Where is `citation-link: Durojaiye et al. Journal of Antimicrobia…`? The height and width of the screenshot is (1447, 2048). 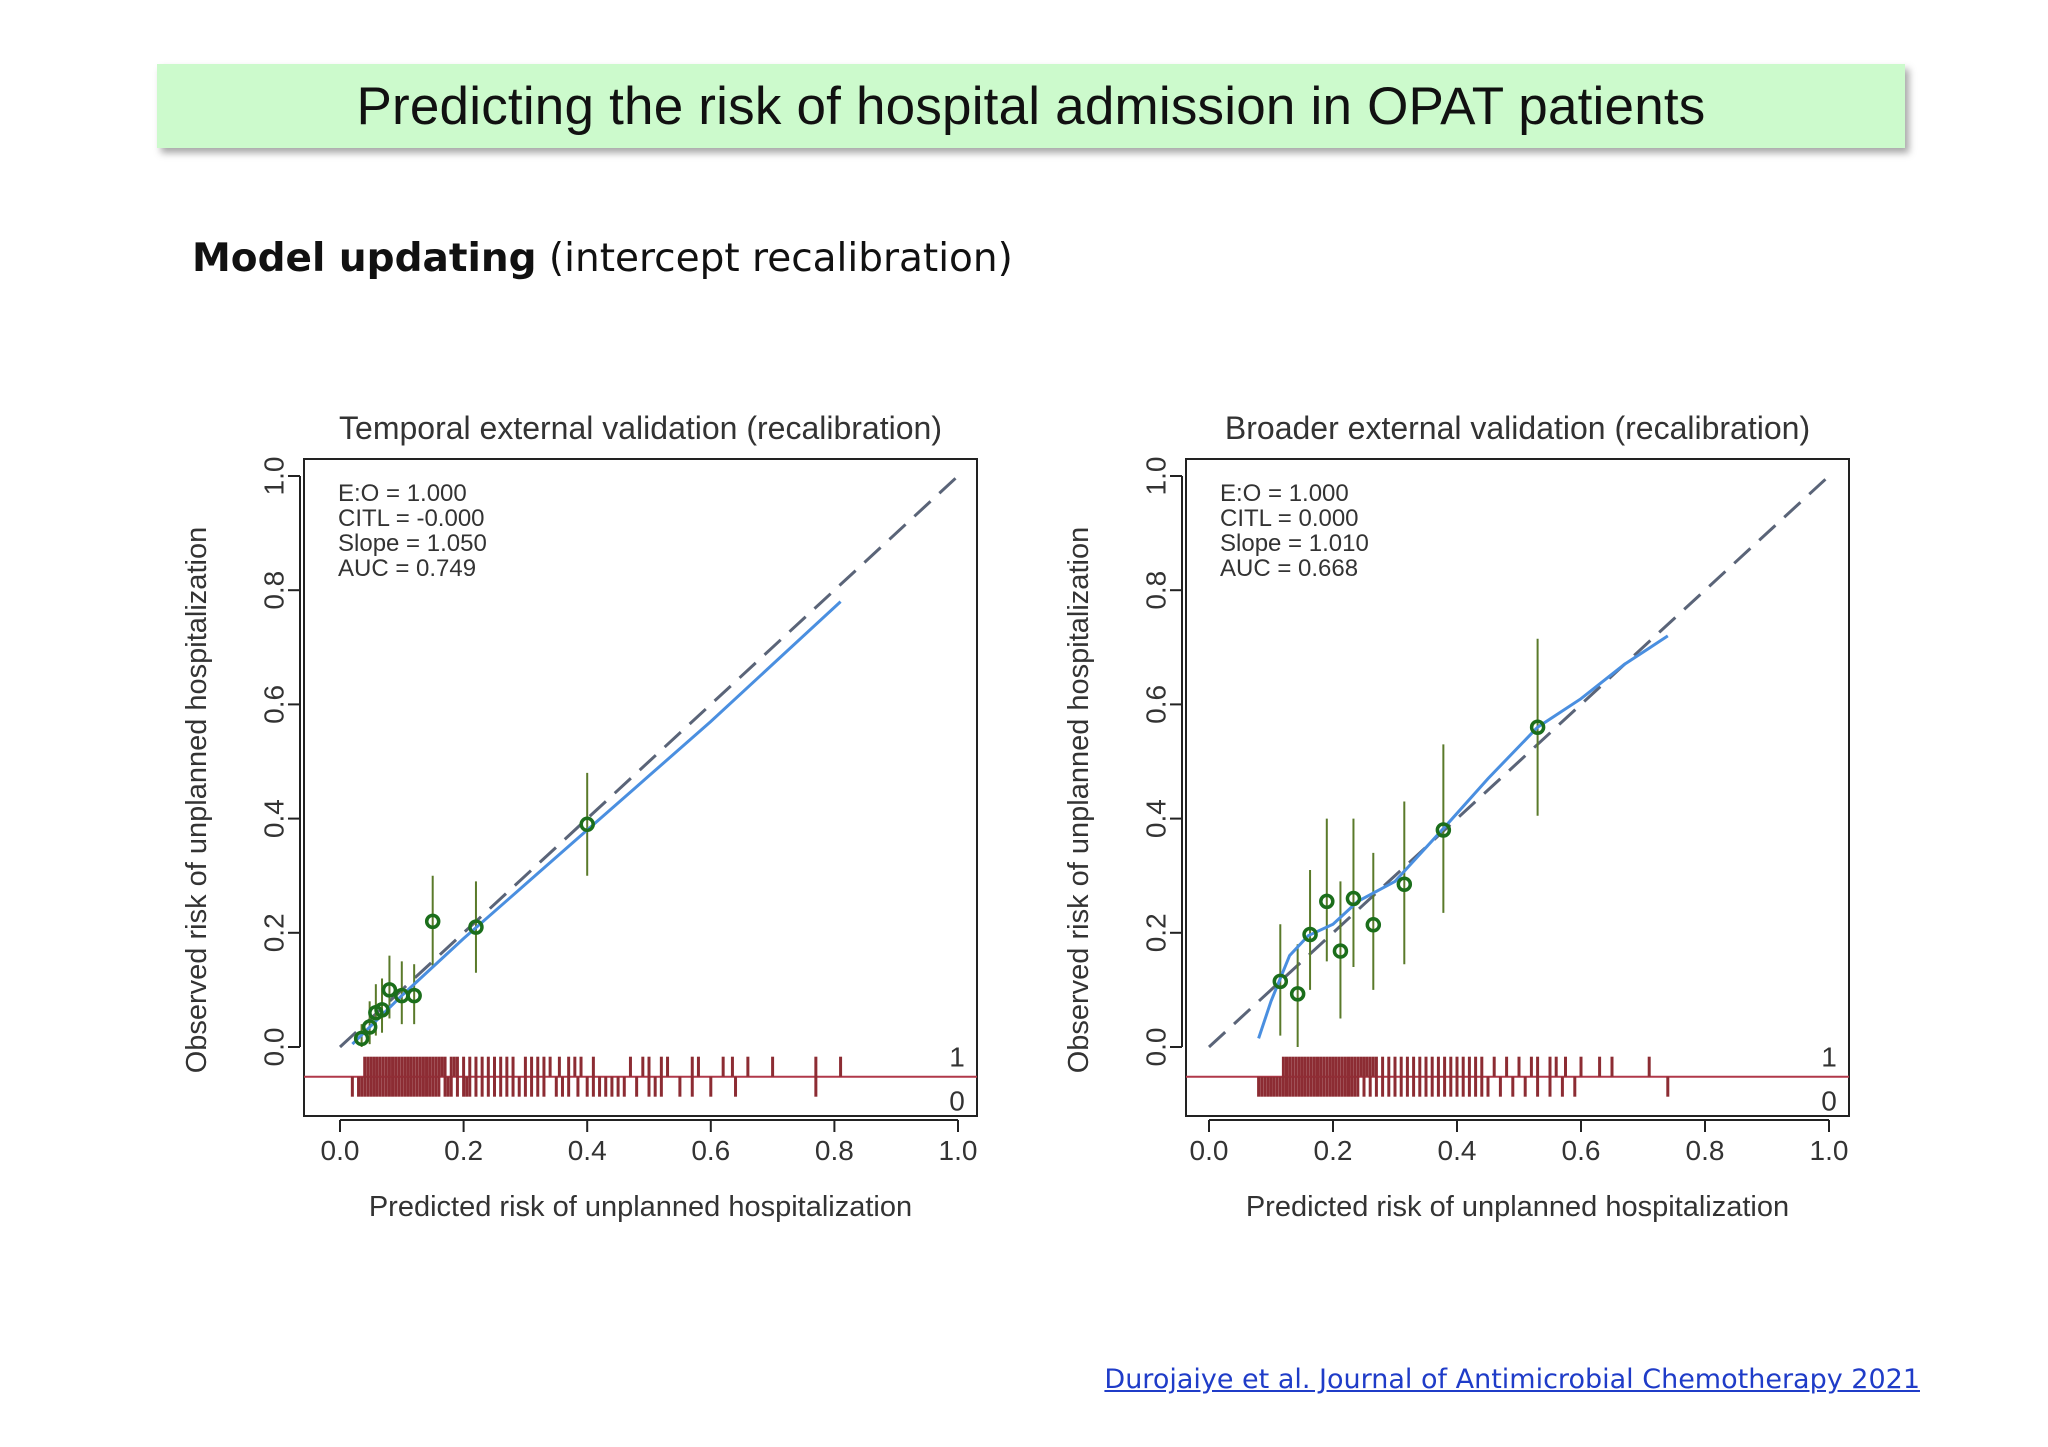 citation-link: Durojaiye et al. Journal of Antimicrobia… is located at coordinates (1512, 1379).